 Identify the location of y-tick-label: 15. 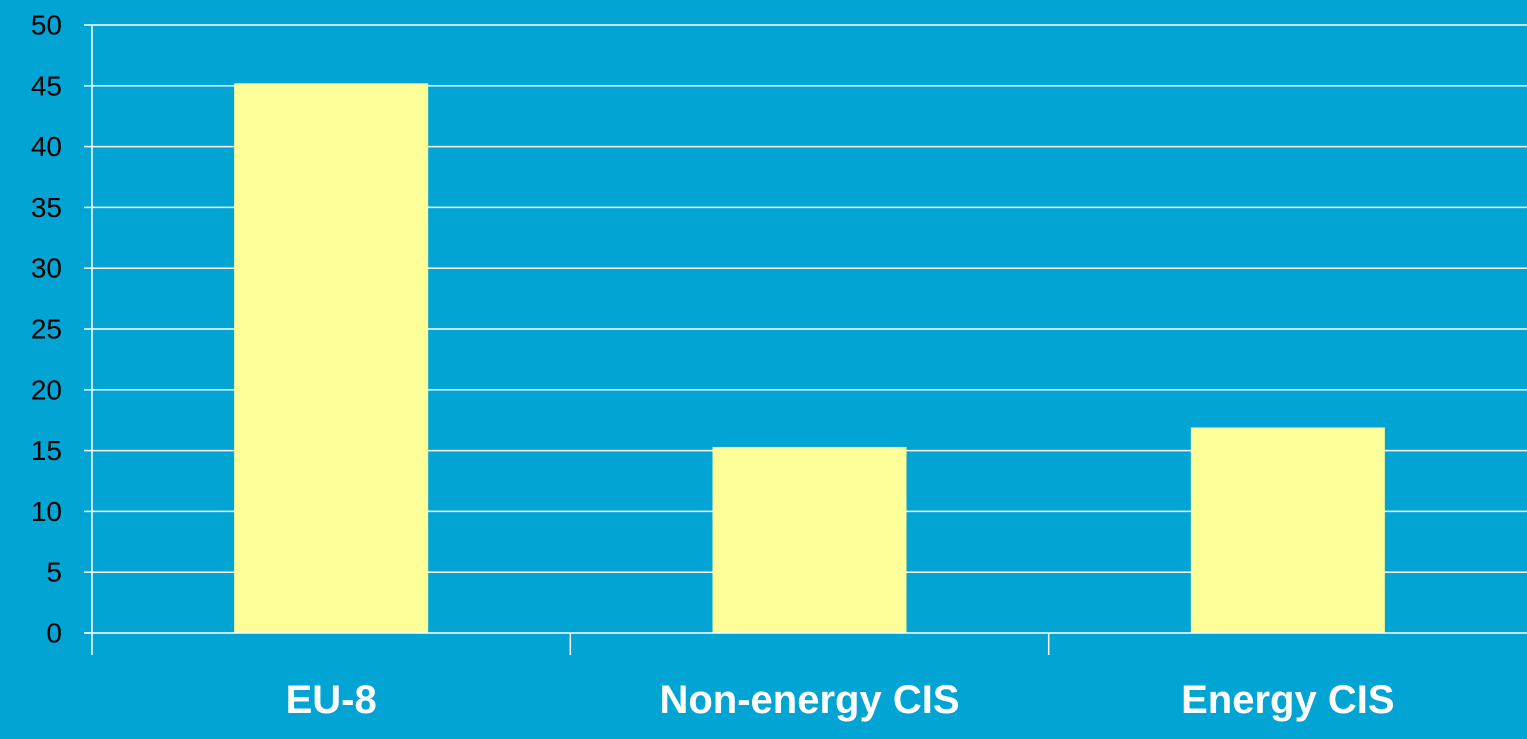
(46, 450).